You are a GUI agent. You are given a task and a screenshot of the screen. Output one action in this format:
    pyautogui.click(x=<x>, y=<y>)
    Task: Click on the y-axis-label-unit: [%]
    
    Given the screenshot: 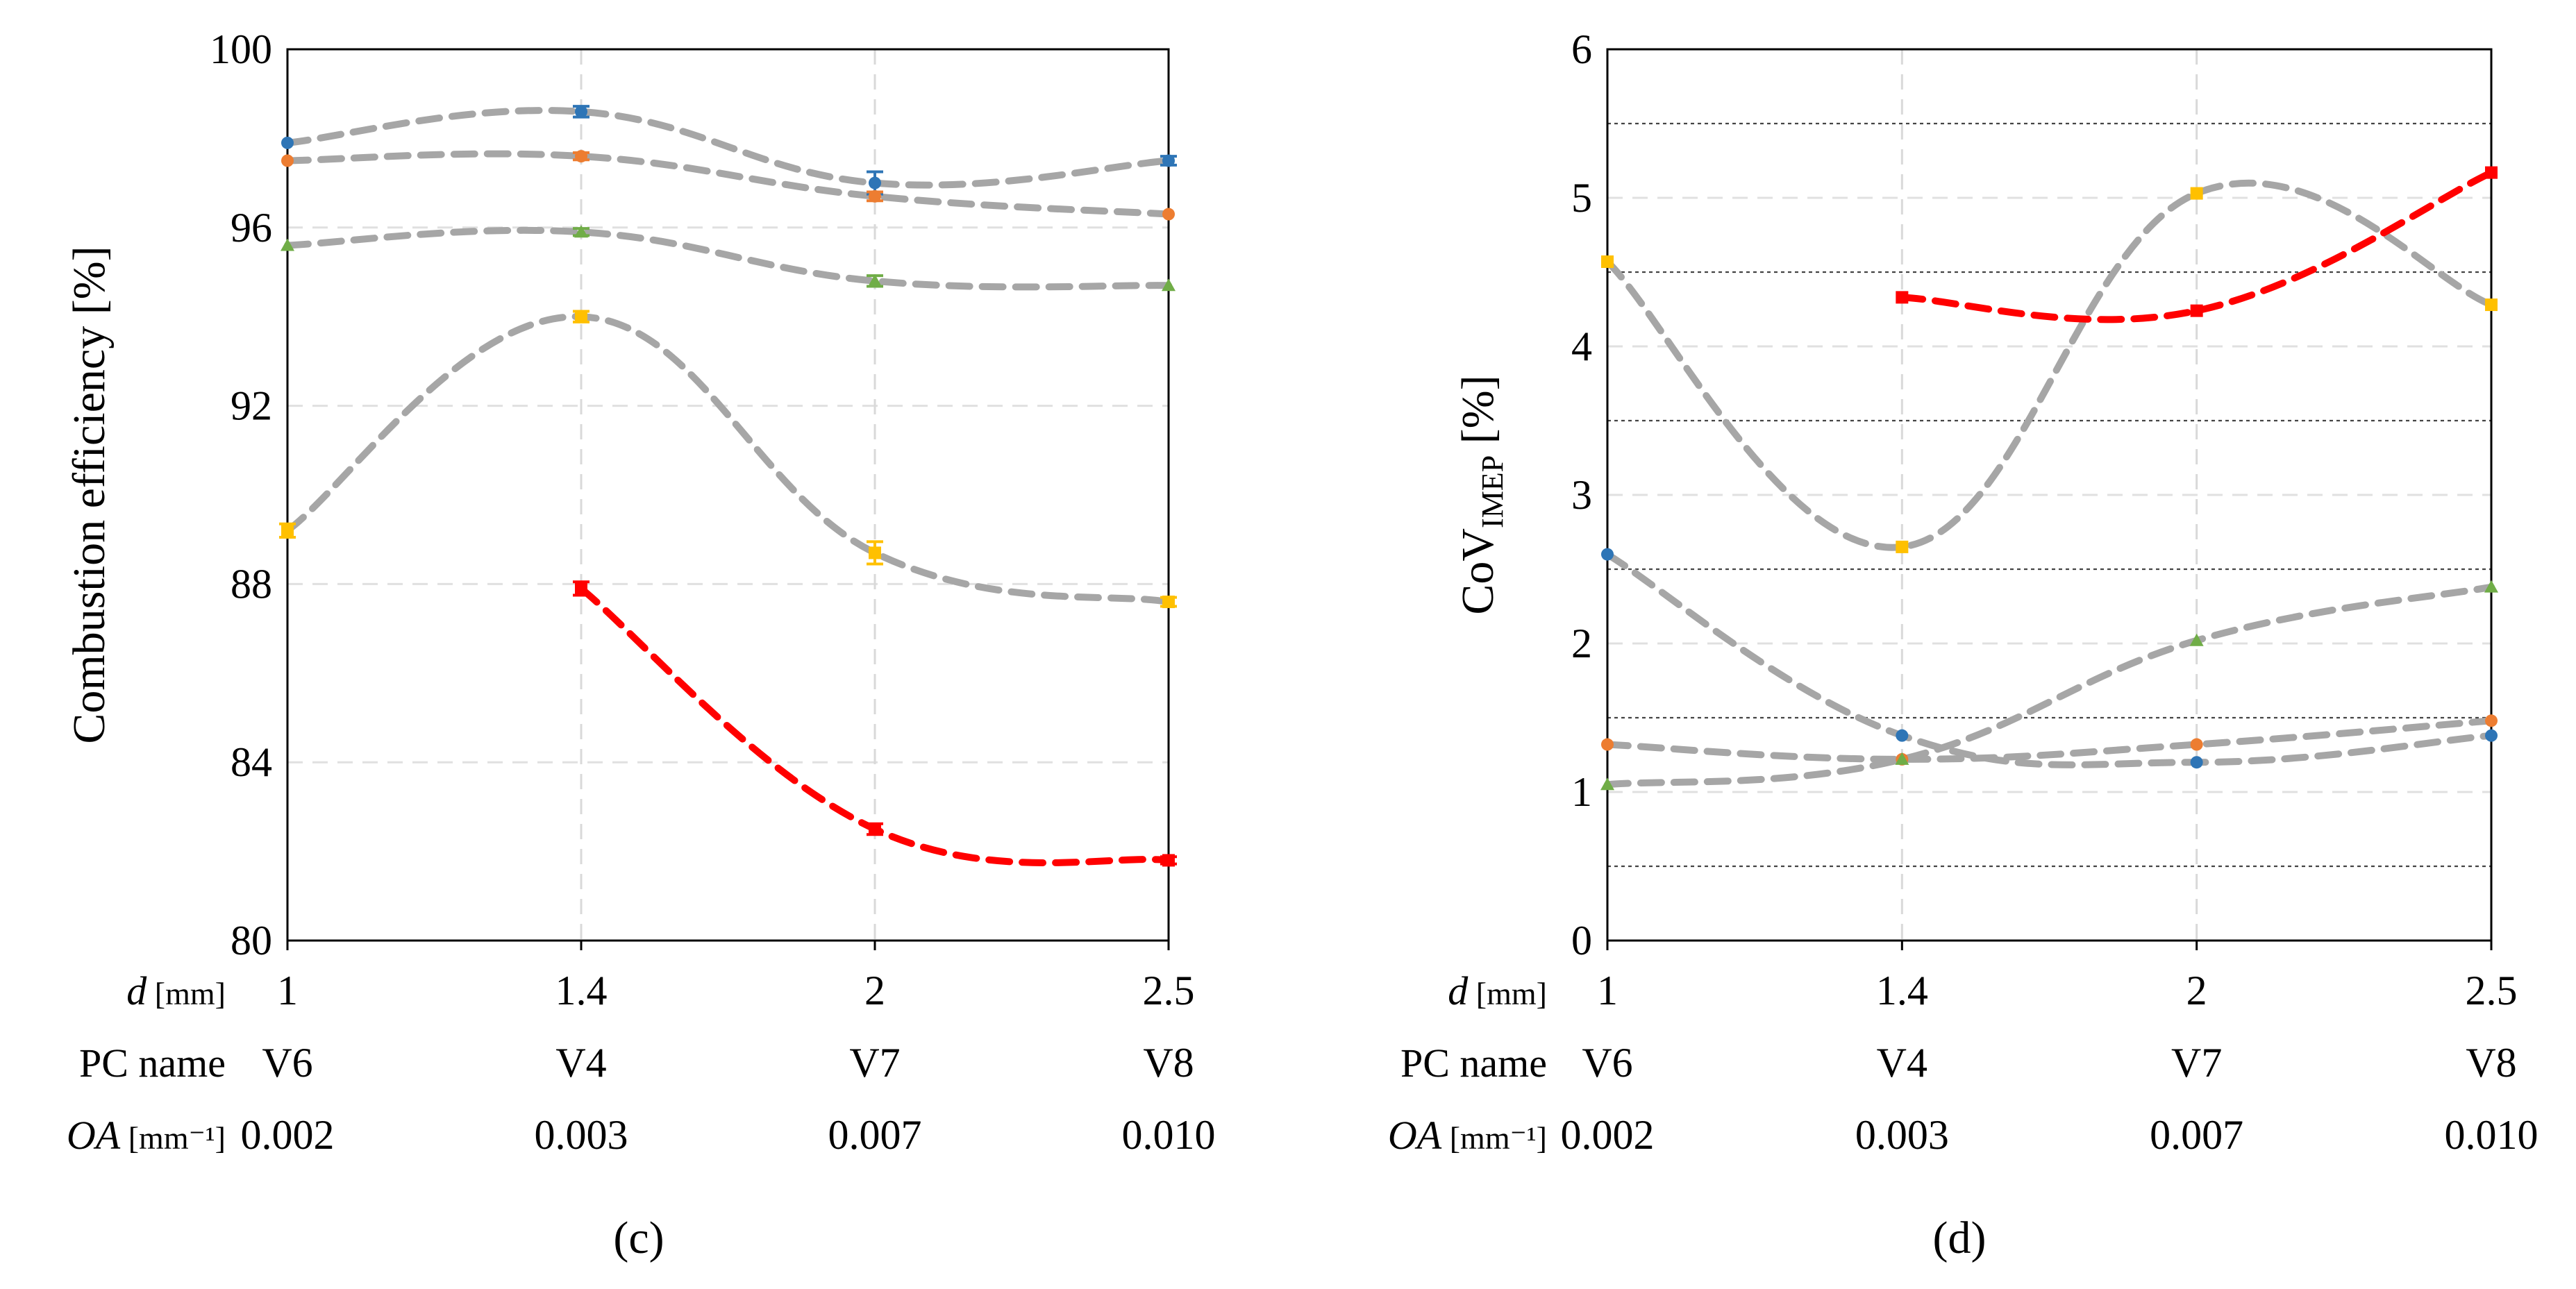 What is the action you would take?
    pyautogui.click(x=1478, y=415)
    